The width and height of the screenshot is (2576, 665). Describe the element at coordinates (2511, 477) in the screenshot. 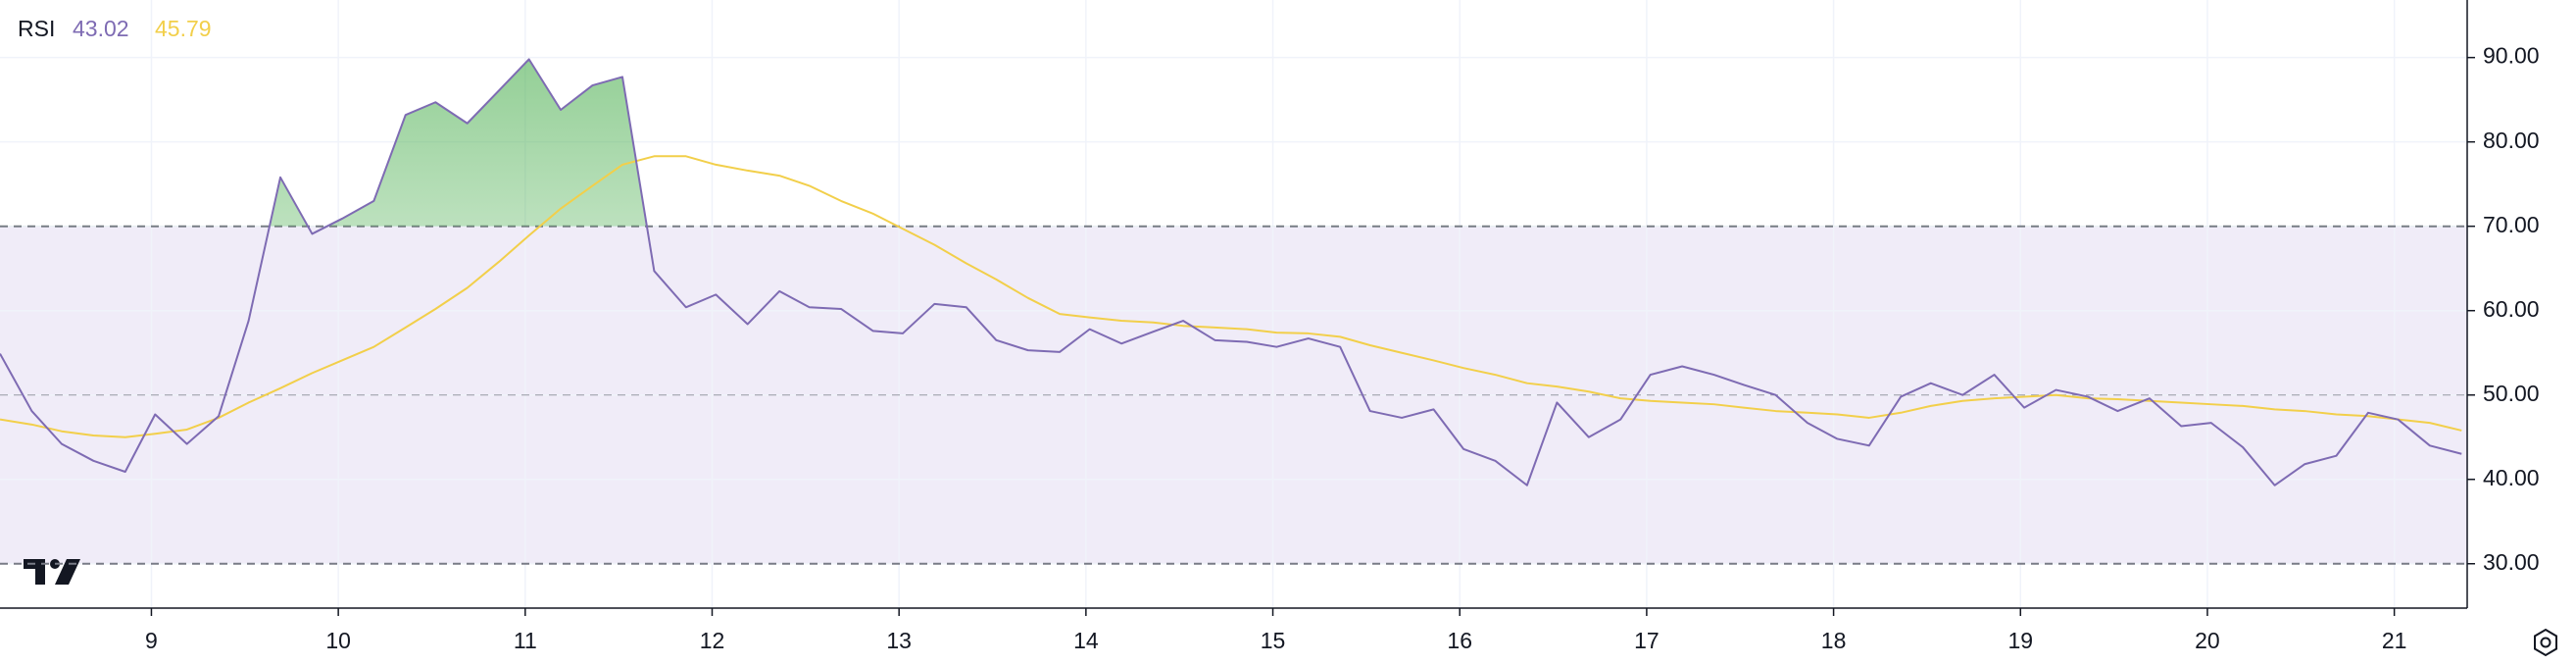

I see `y-tick-label: 40.00` at that location.